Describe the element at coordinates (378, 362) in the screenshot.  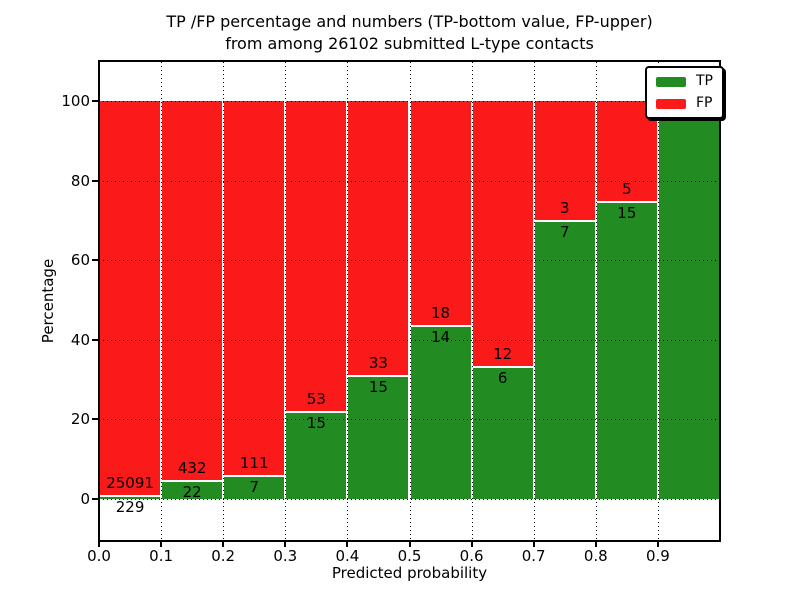
I see `fp-count-label: 33` at that location.